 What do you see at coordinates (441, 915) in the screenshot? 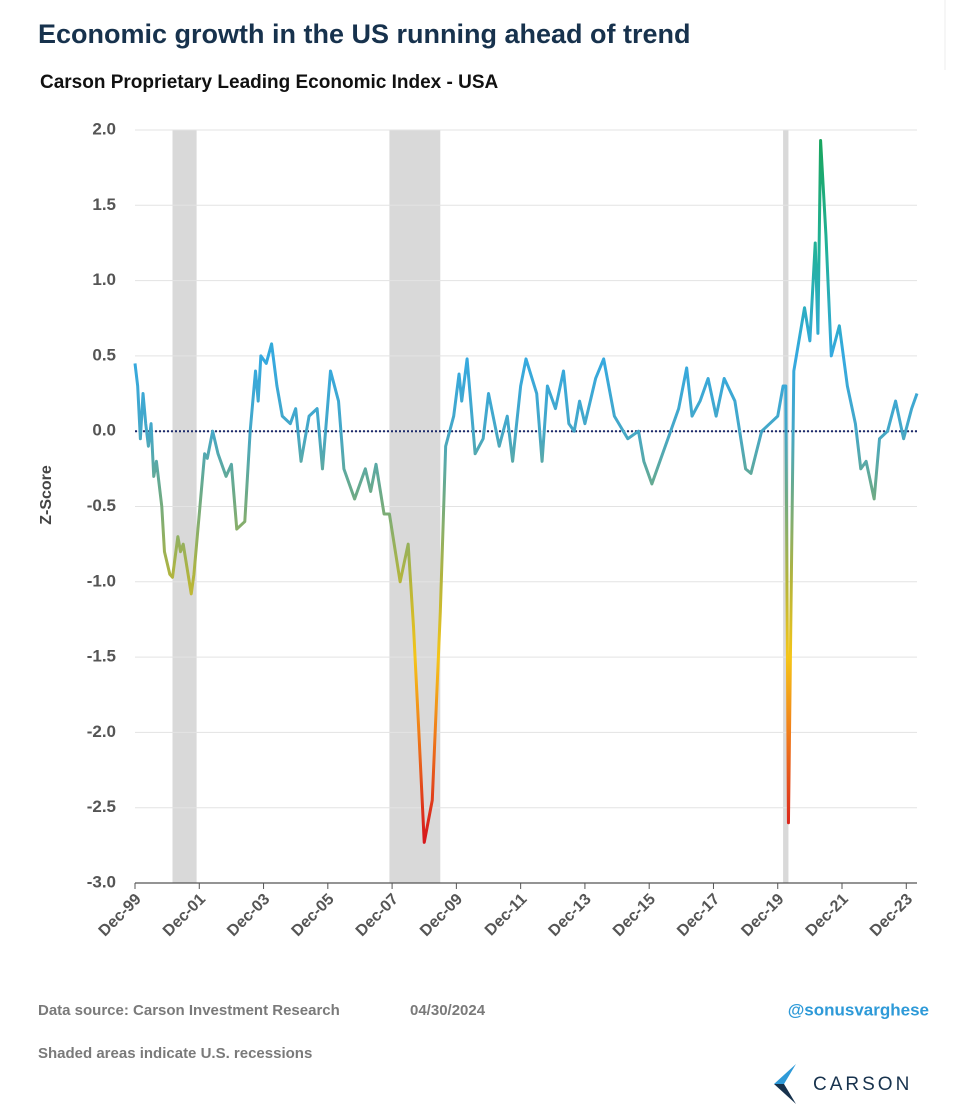
I see `x-tick-label: Dec-09` at bounding box center [441, 915].